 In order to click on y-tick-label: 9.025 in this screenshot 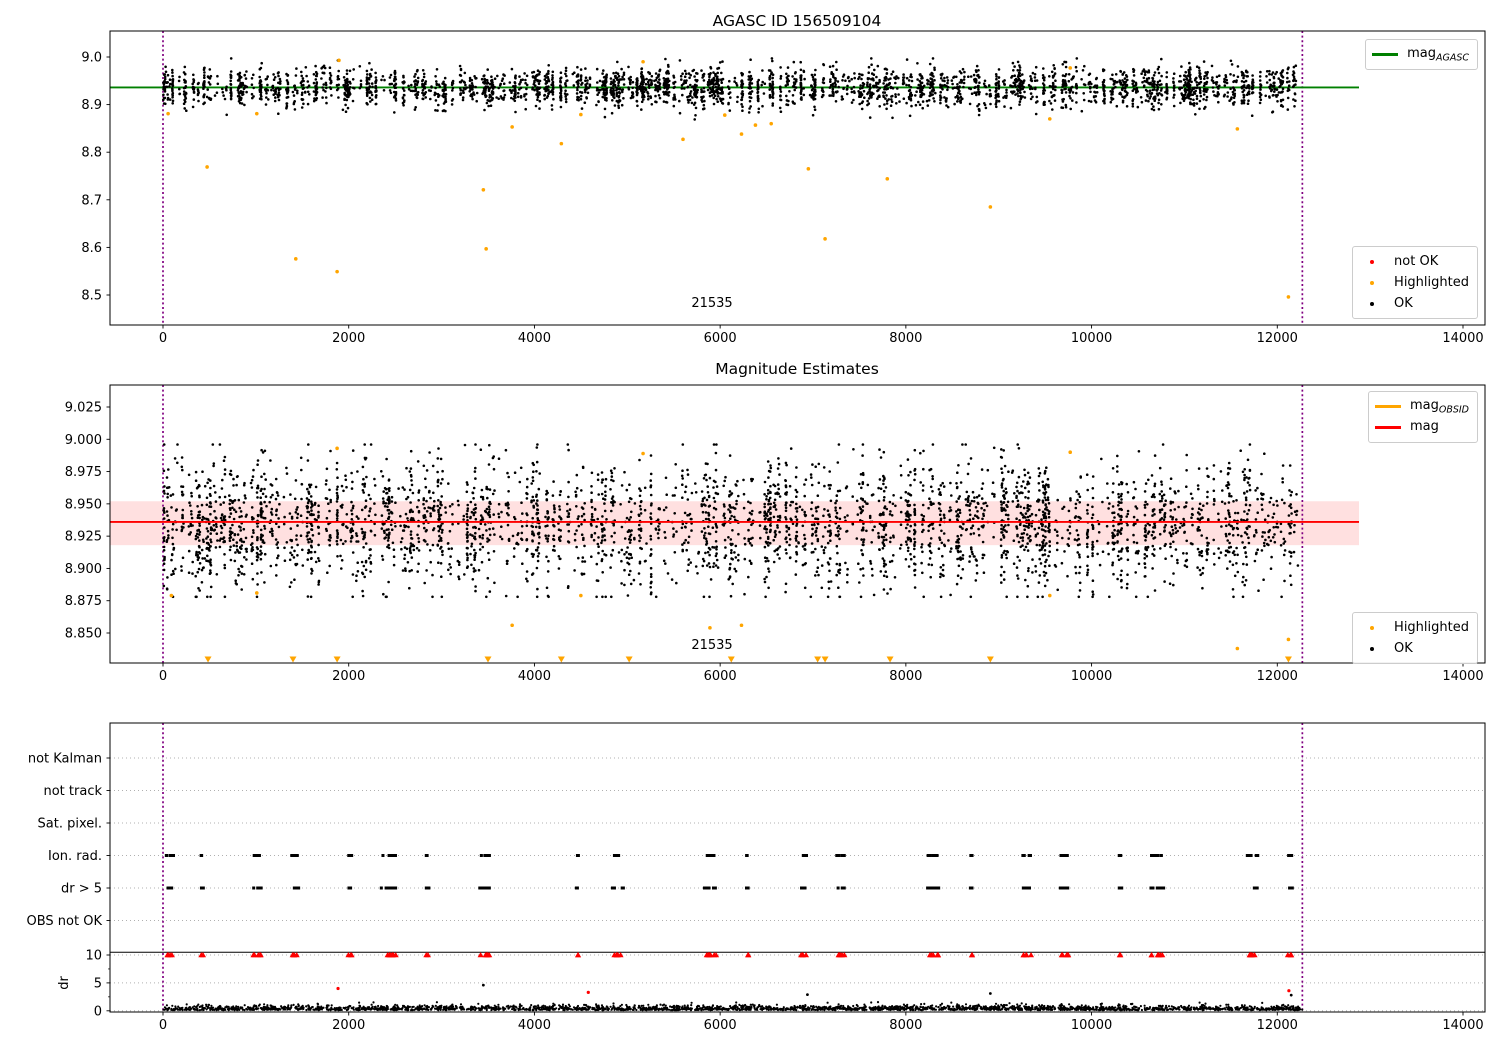, I will do `click(83, 408)`.